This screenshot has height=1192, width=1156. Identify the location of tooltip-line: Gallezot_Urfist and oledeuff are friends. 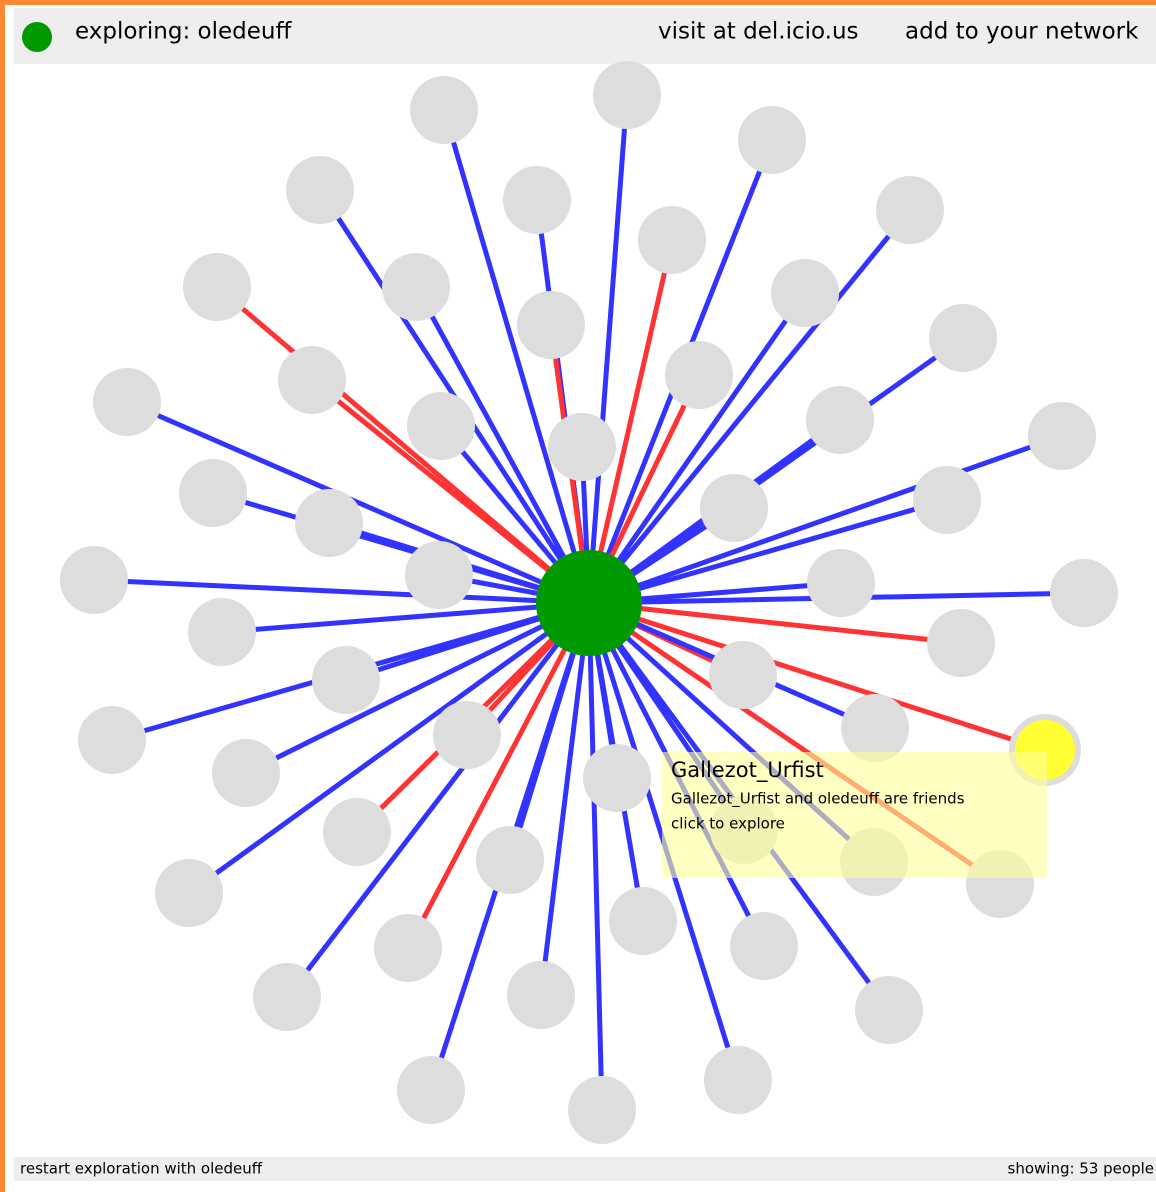
(818, 799).